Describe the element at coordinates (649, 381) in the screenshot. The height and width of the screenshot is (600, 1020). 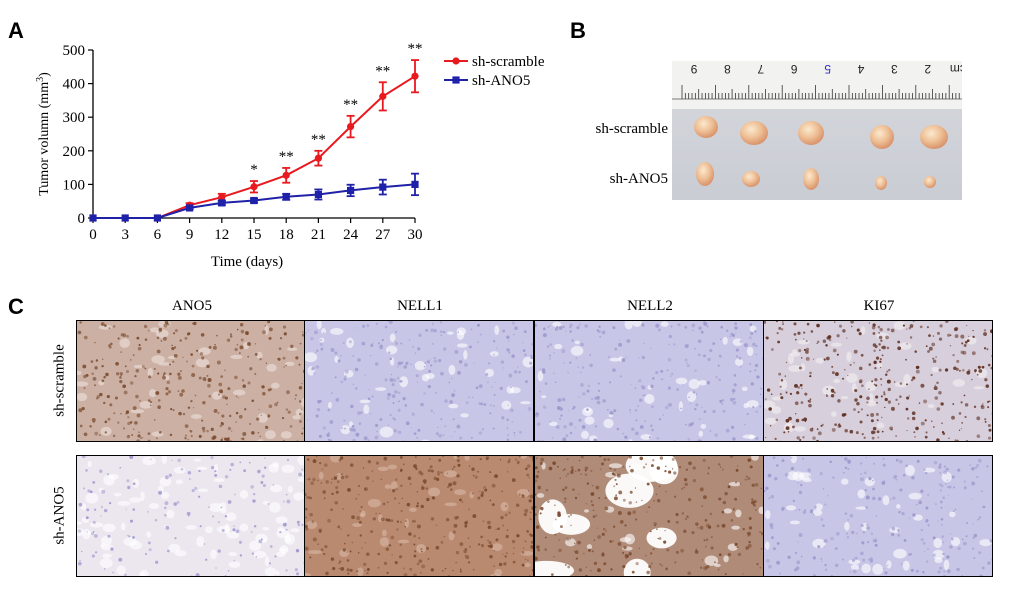
I see `ihc-texture` at that location.